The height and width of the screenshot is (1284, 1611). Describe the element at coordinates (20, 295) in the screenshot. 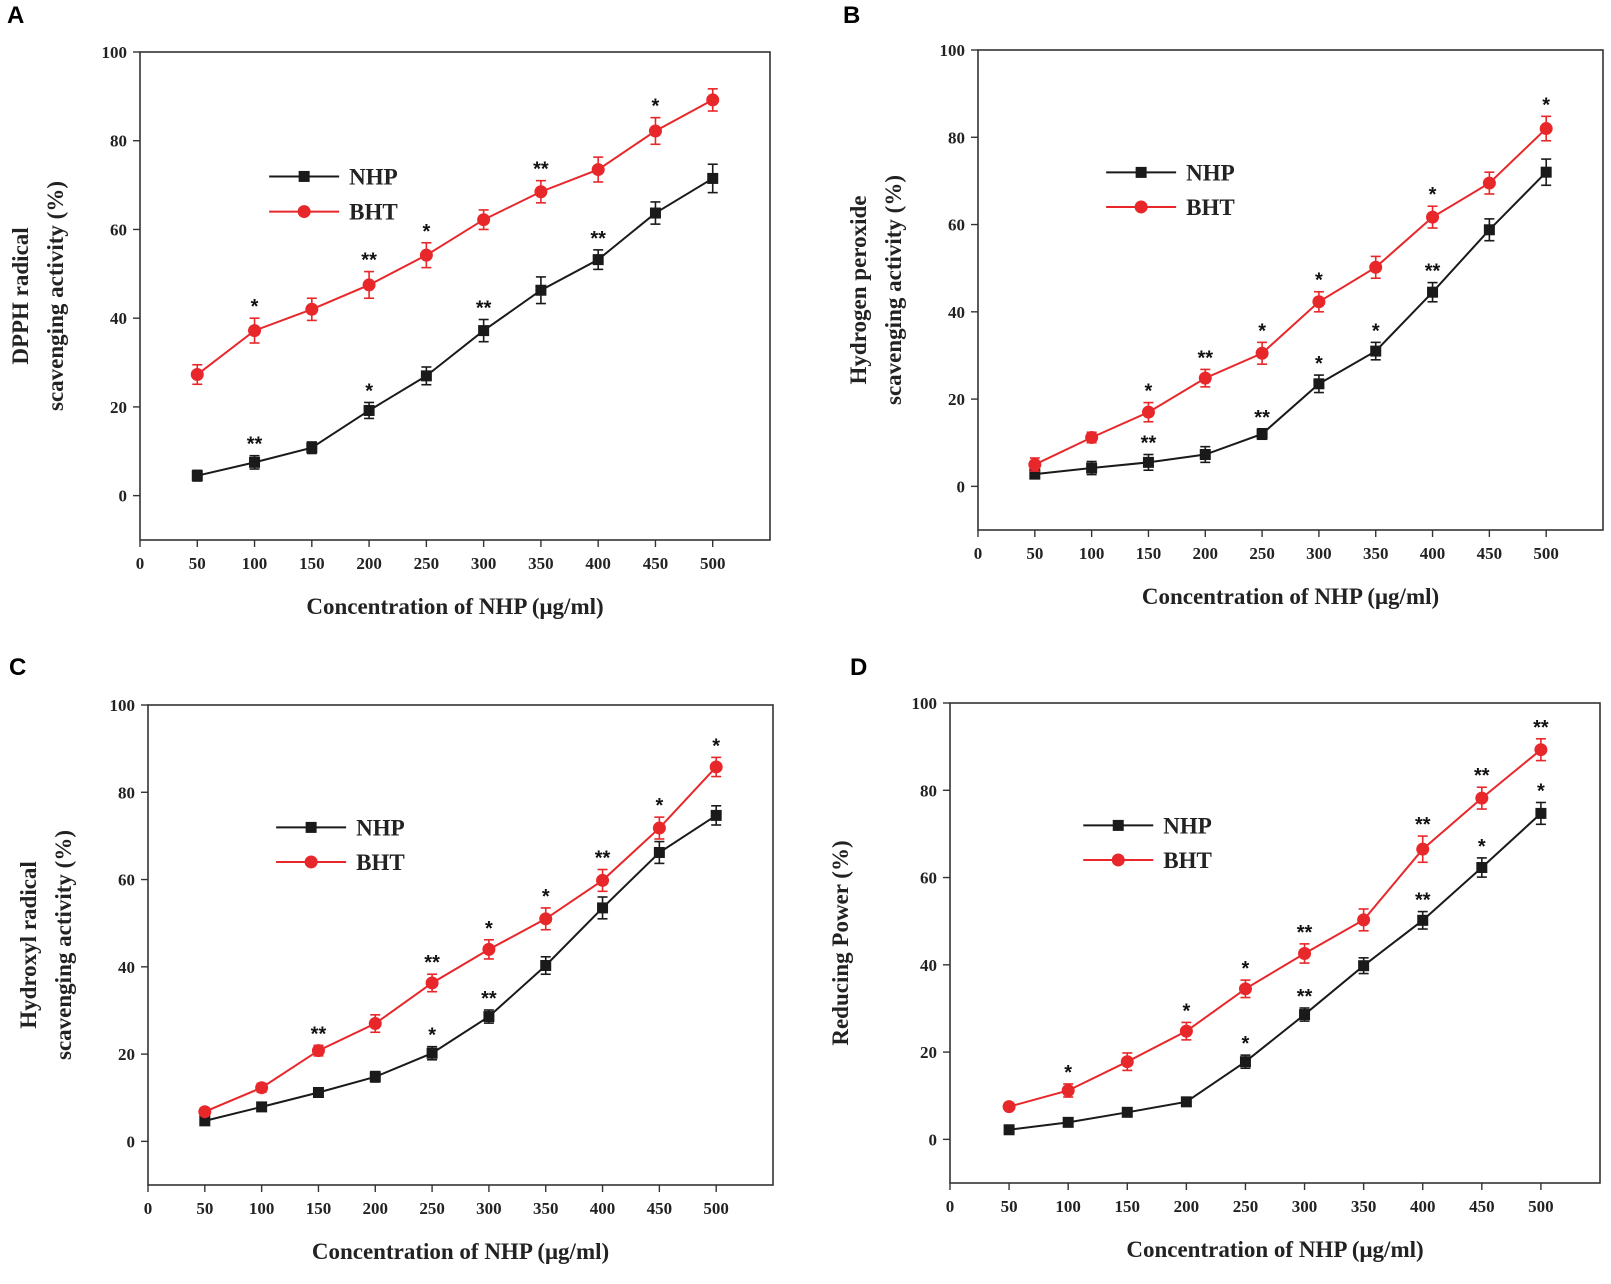

I see `y-axis-title: DPPH radical` at that location.